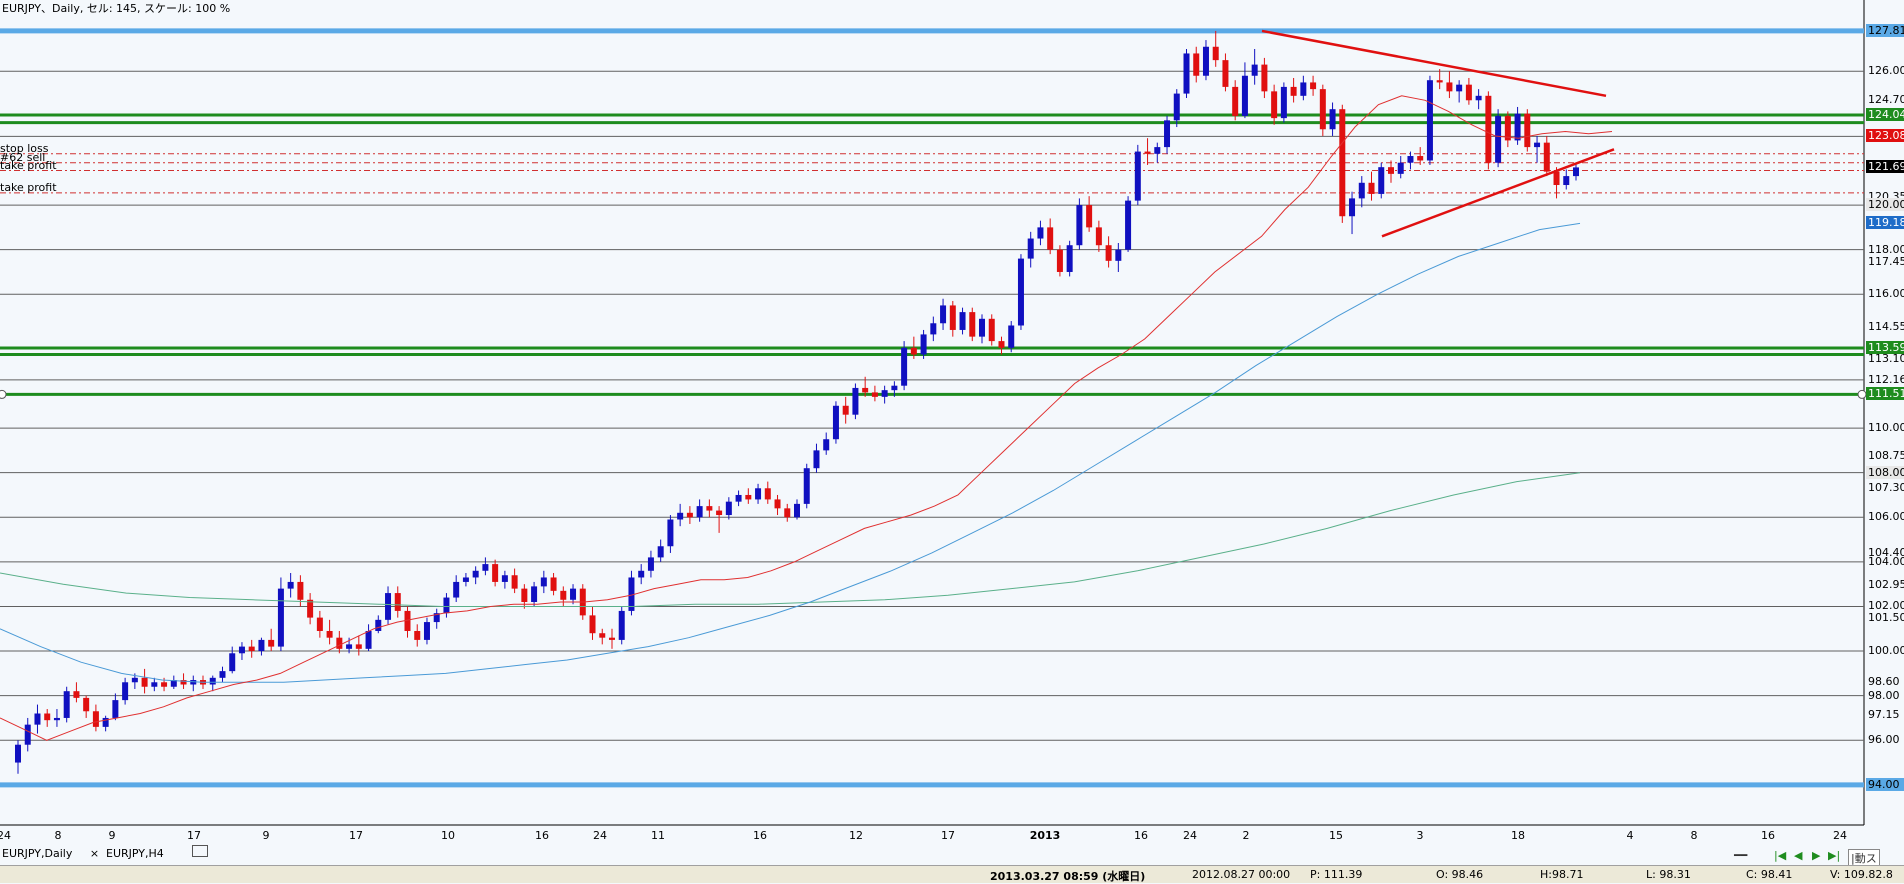 This screenshot has height=884, width=1904. I want to click on auto-scroll-toggle: |動ス, so click(1864, 858).